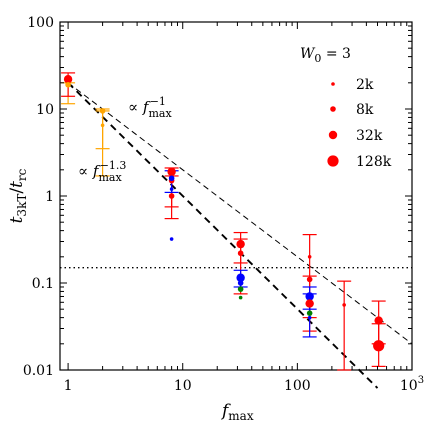  I want to click on x-tick-label: 100, so click(297, 386).